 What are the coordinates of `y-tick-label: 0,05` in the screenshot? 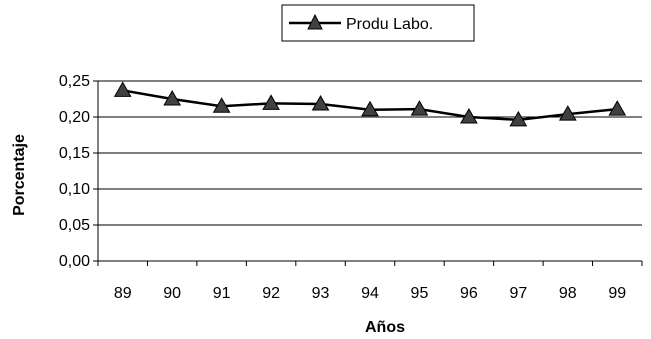 It's located at (74, 225).